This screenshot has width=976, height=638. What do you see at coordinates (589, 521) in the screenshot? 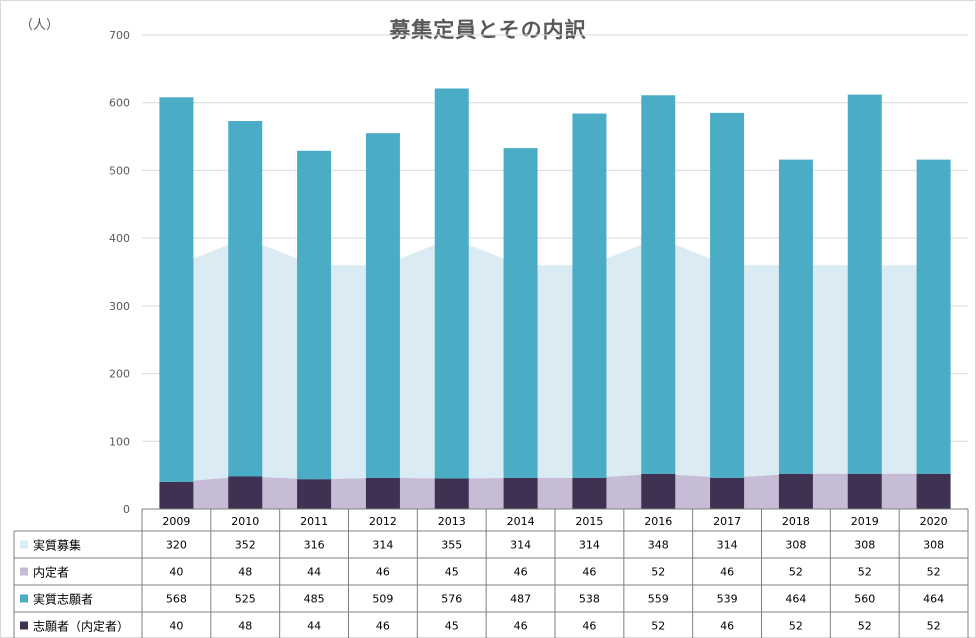
I see `x-tick-label: 2015` at bounding box center [589, 521].